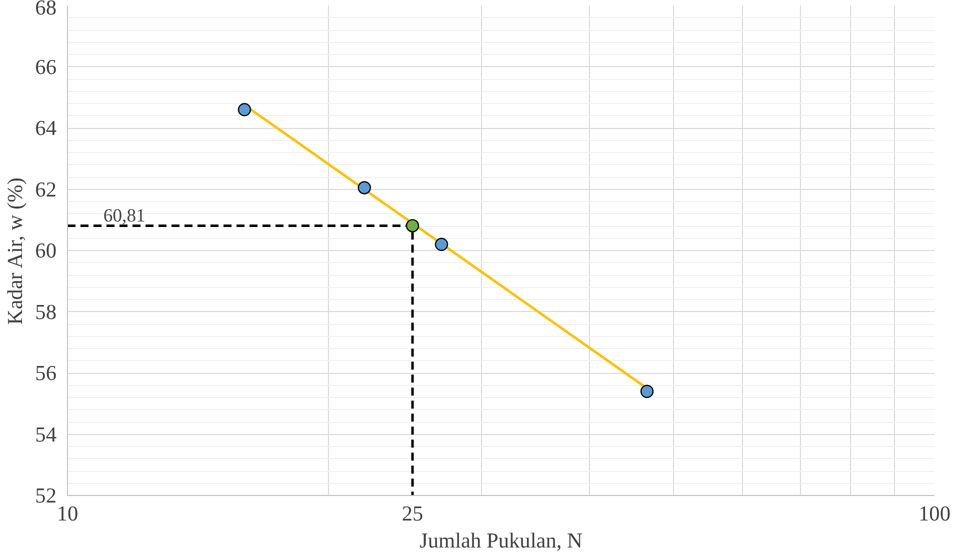 The image size is (964, 555). What do you see at coordinates (46, 373) in the screenshot?
I see `y-tick-label: 56` at bounding box center [46, 373].